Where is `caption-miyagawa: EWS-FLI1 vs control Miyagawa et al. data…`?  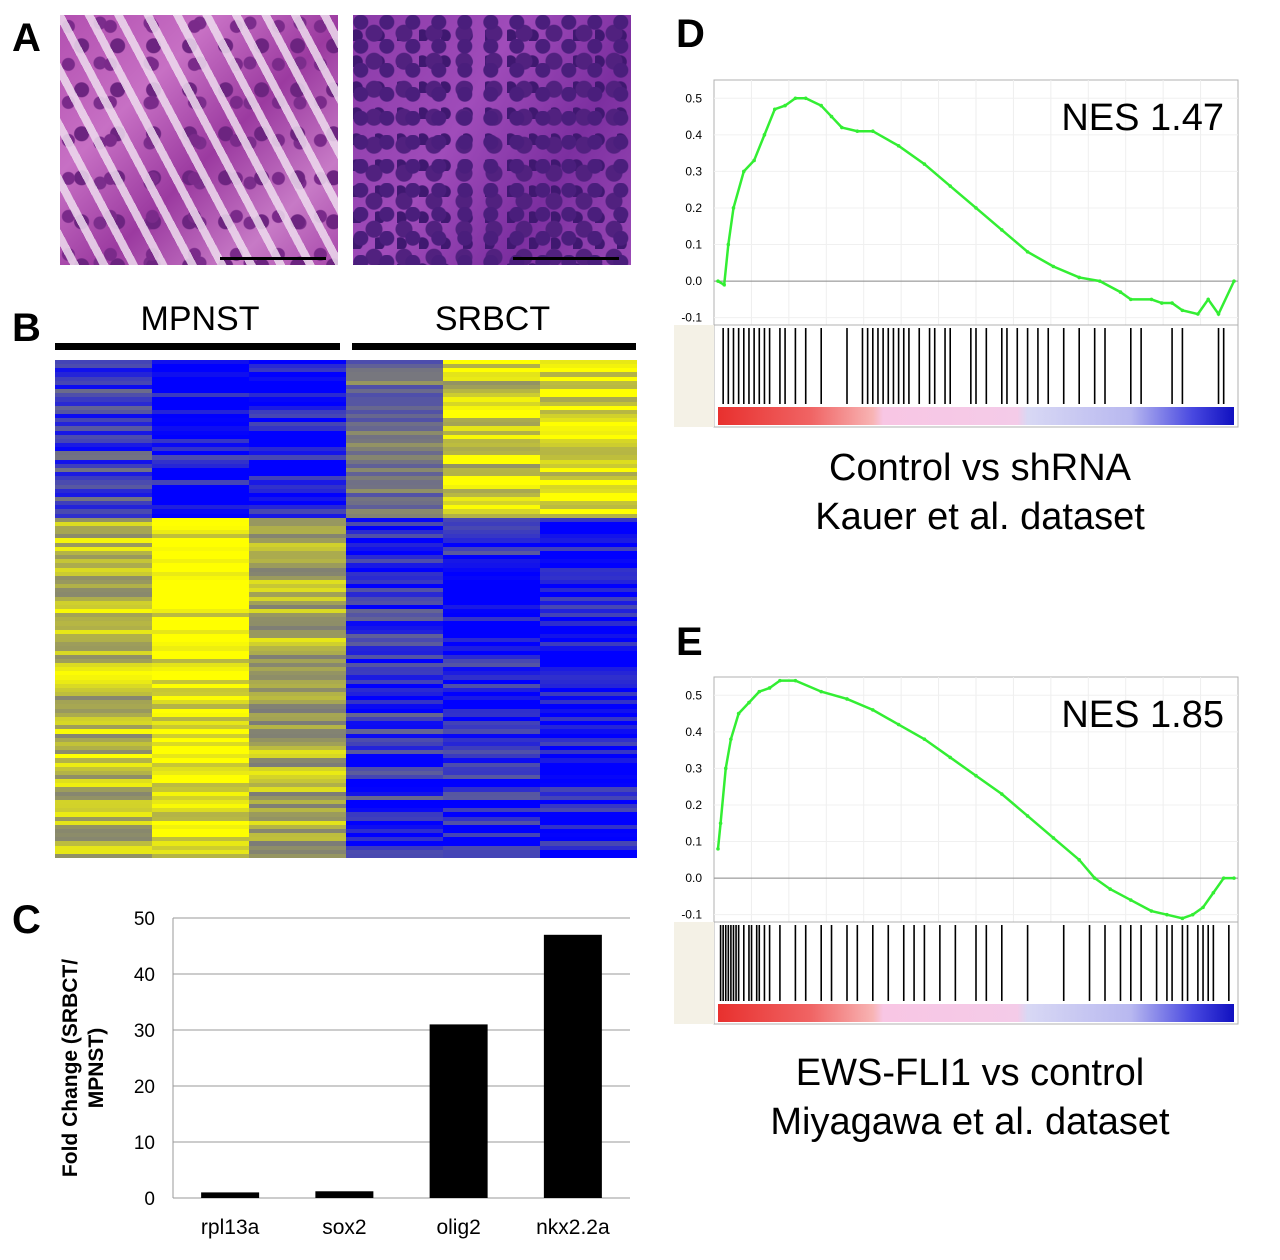 caption-miyagawa: EWS-FLI1 vs control Miyagawa et al. data… is located at coordinates (970, 1098).